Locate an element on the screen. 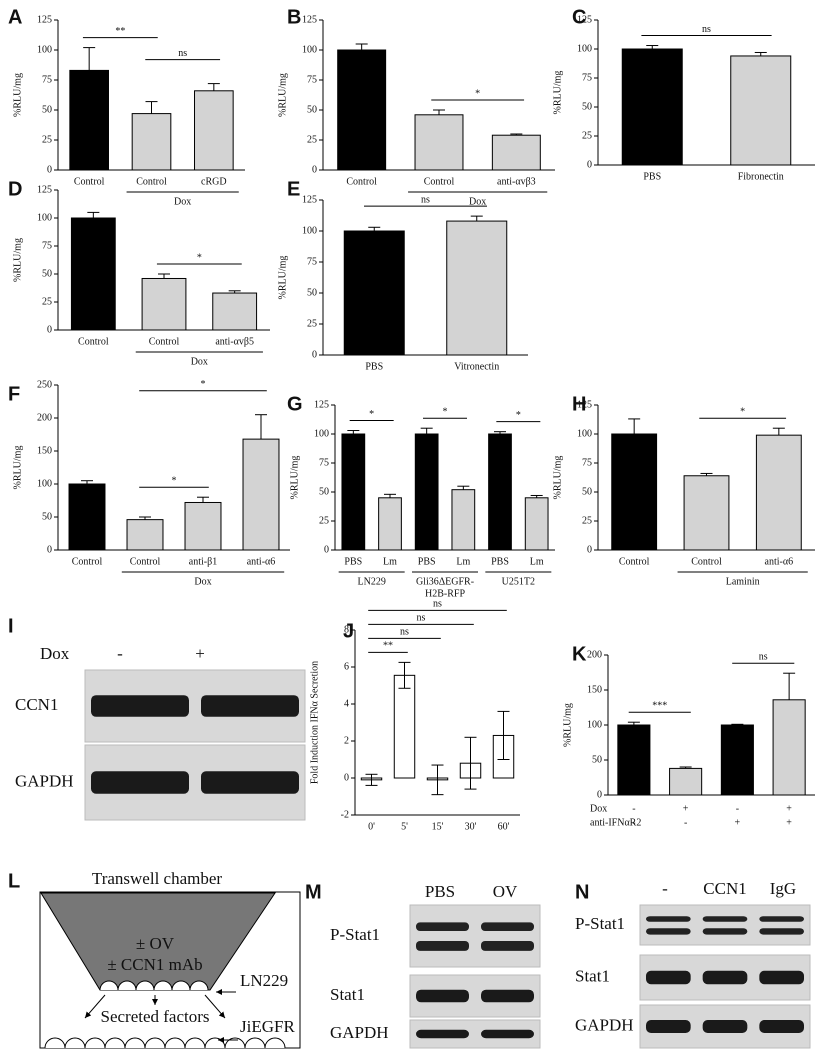 The width and height of the screenshot is (823, 1050). row-label: Stat1 is located at coordinates (347, 994).